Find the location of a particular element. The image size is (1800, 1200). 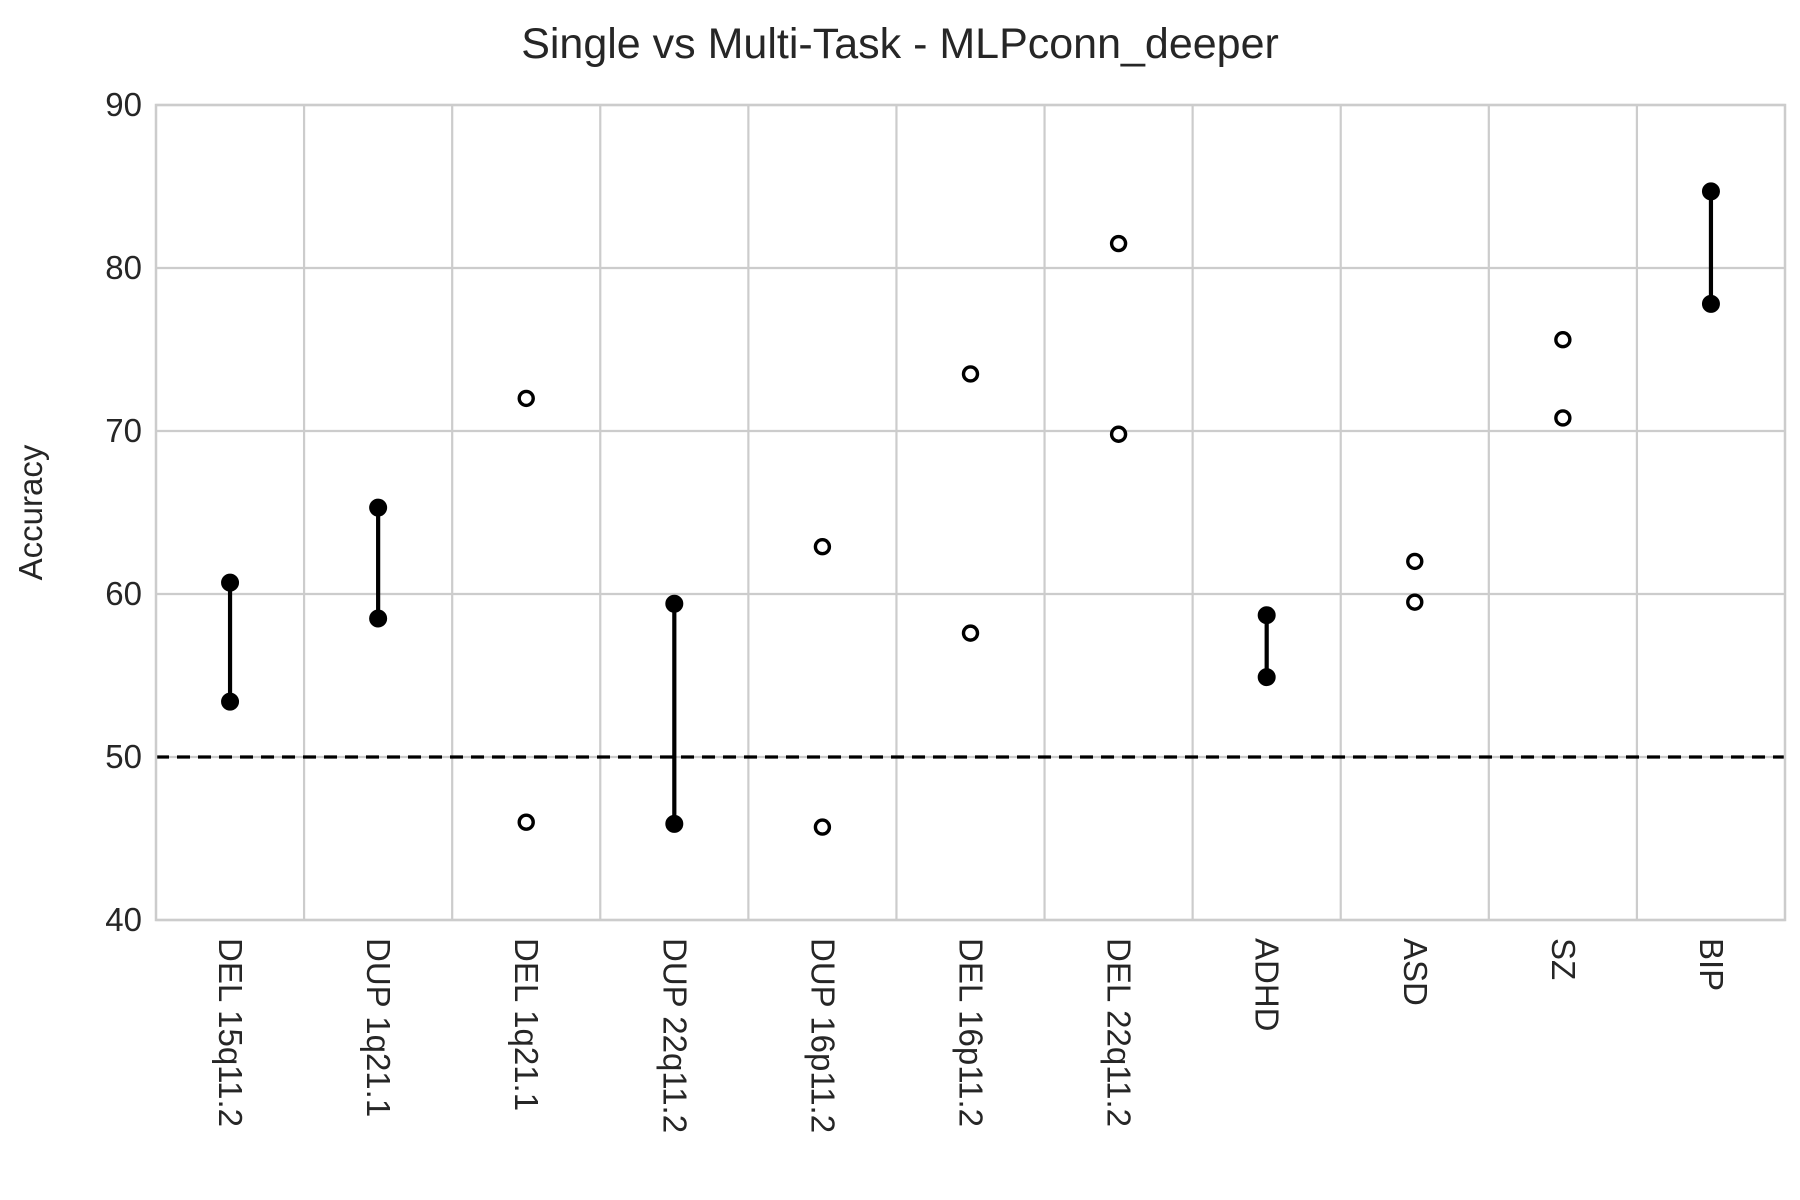

y-tick-label: 40 is located at coordinates (123, 919).